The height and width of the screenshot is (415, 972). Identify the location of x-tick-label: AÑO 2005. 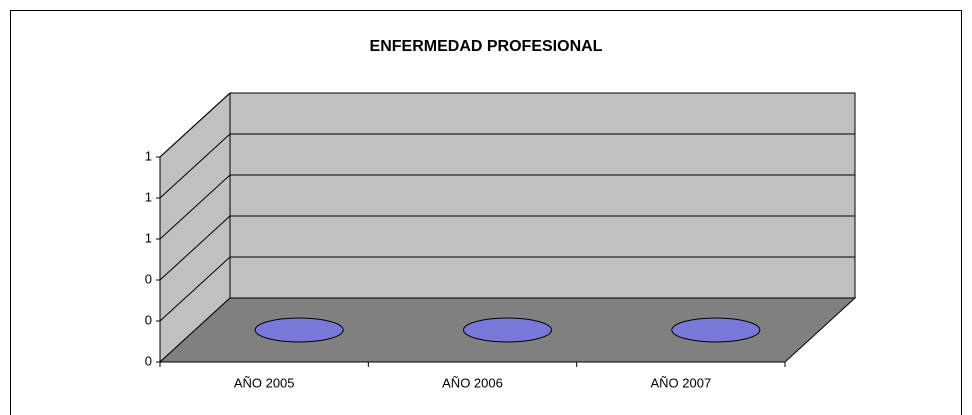
(264, 382).